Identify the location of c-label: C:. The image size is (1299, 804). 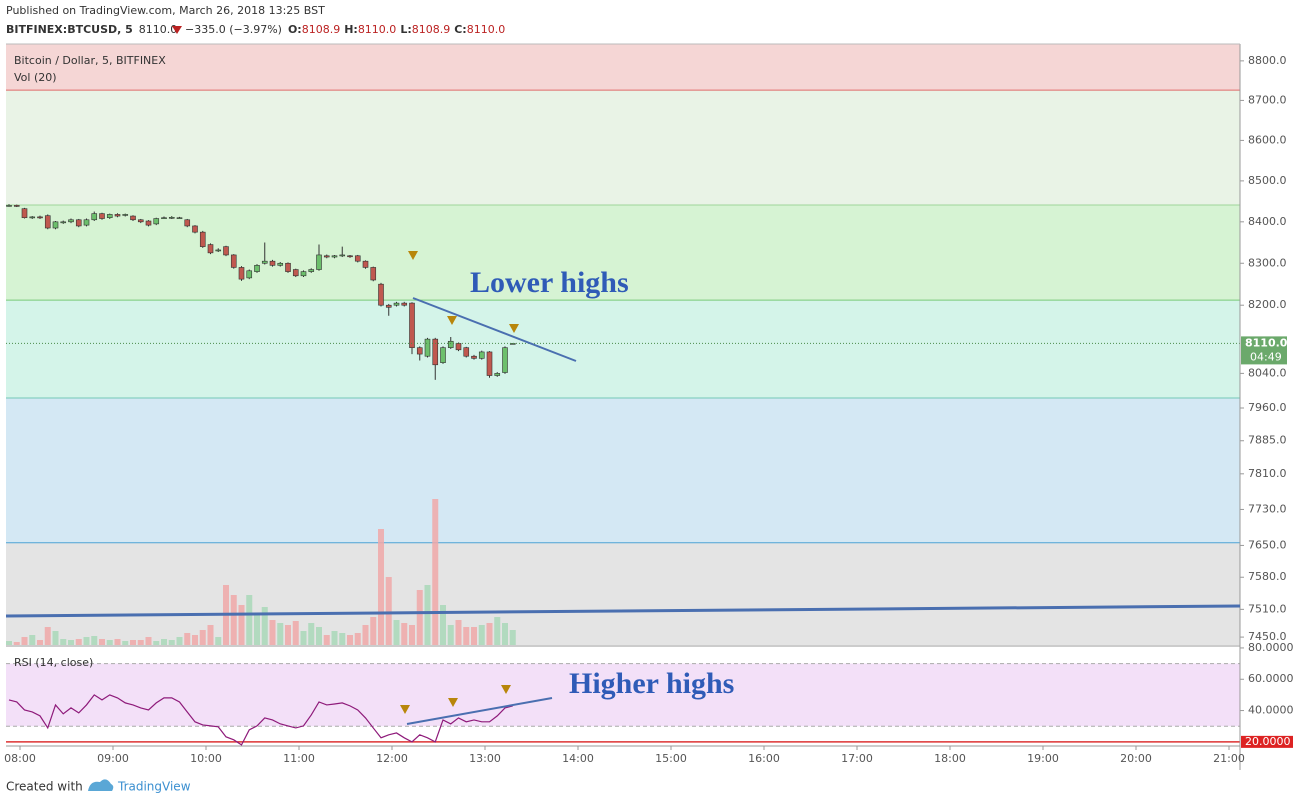
(460, 29).